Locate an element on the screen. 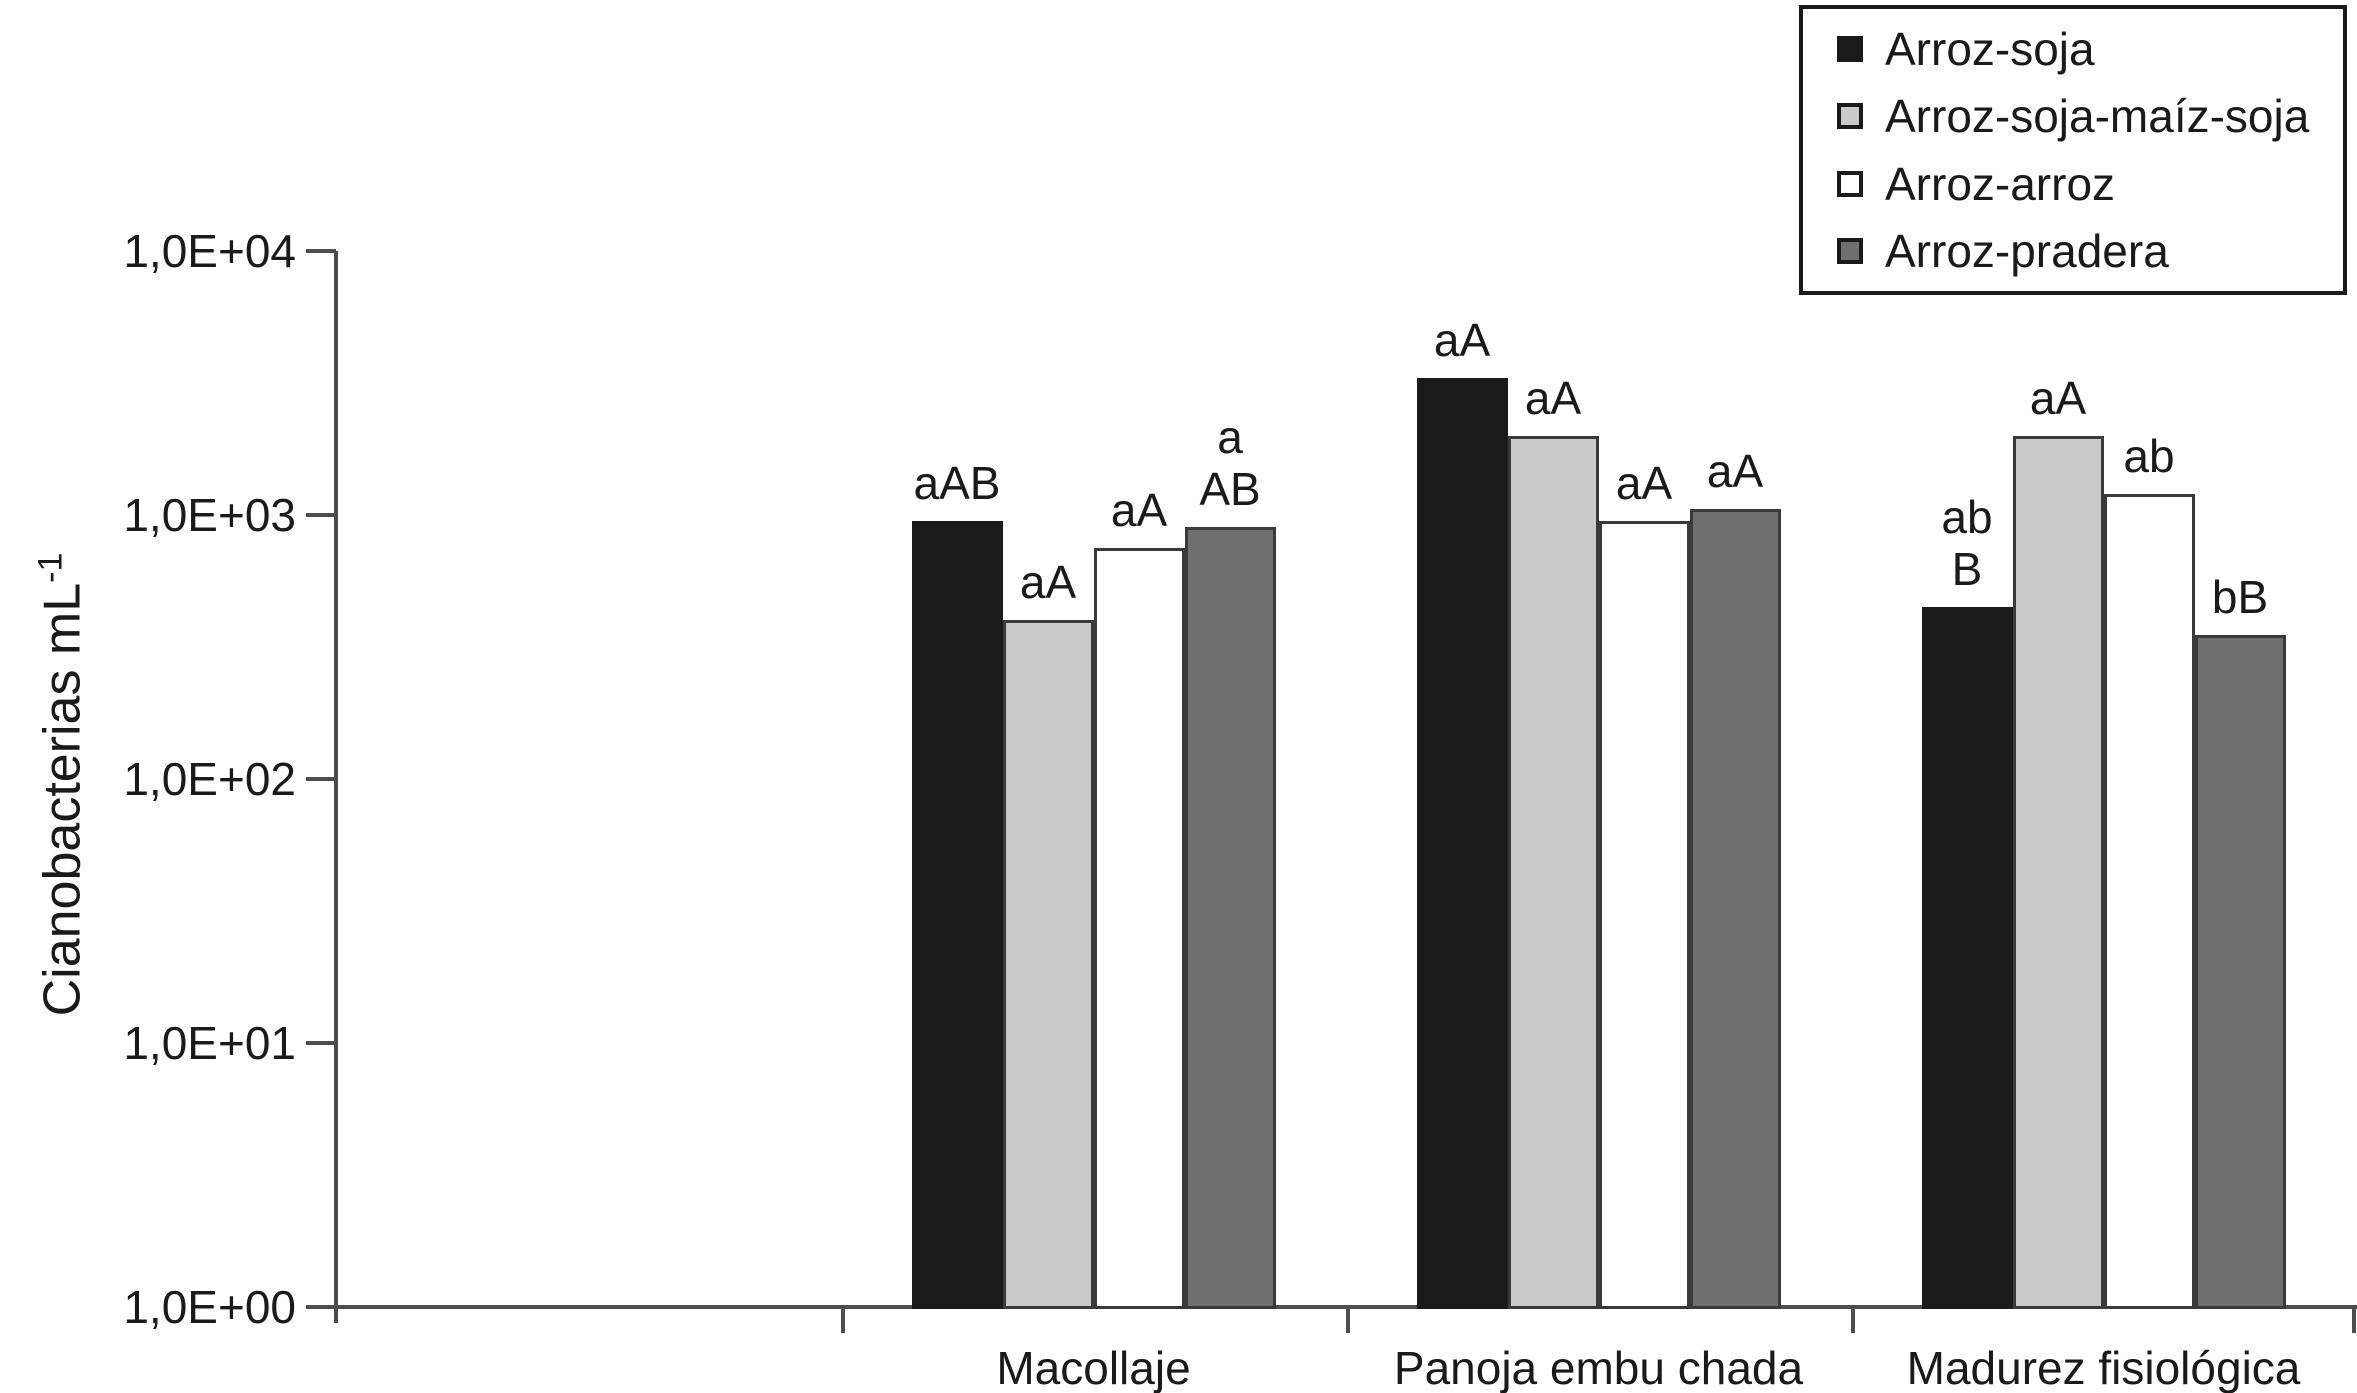  bar-annotation: bB is located at coordinates (2233, 597).